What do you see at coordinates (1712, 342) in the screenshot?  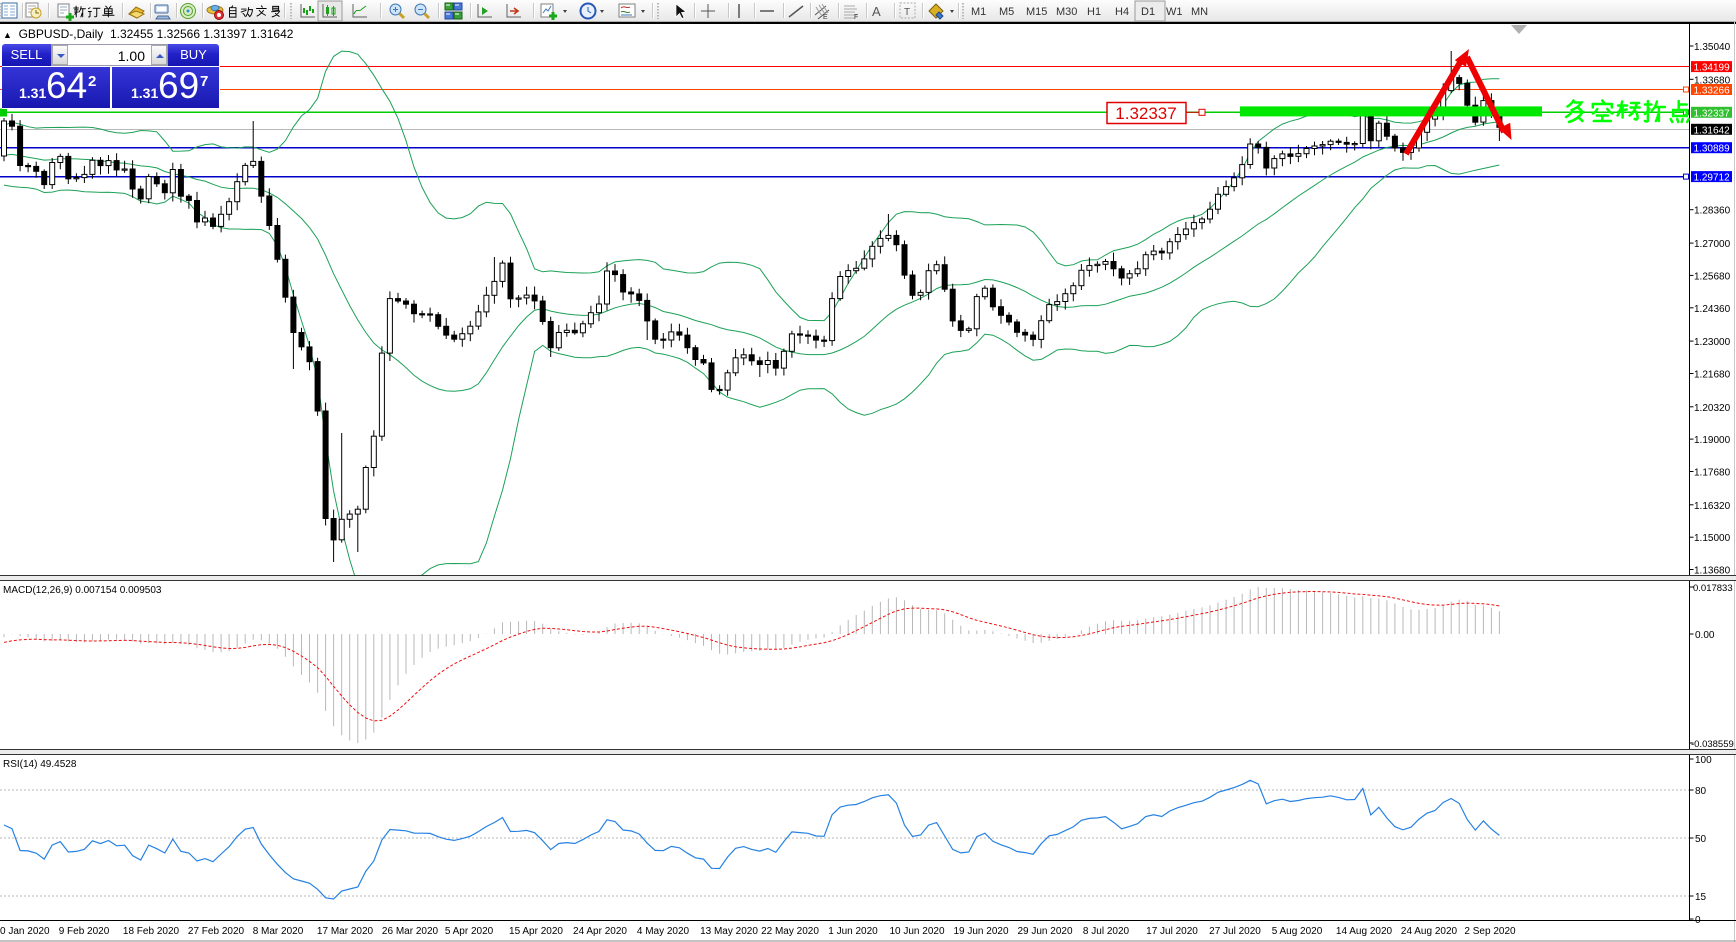 I see `svg-text: 1.23000` at bounding box center [1712, 342].